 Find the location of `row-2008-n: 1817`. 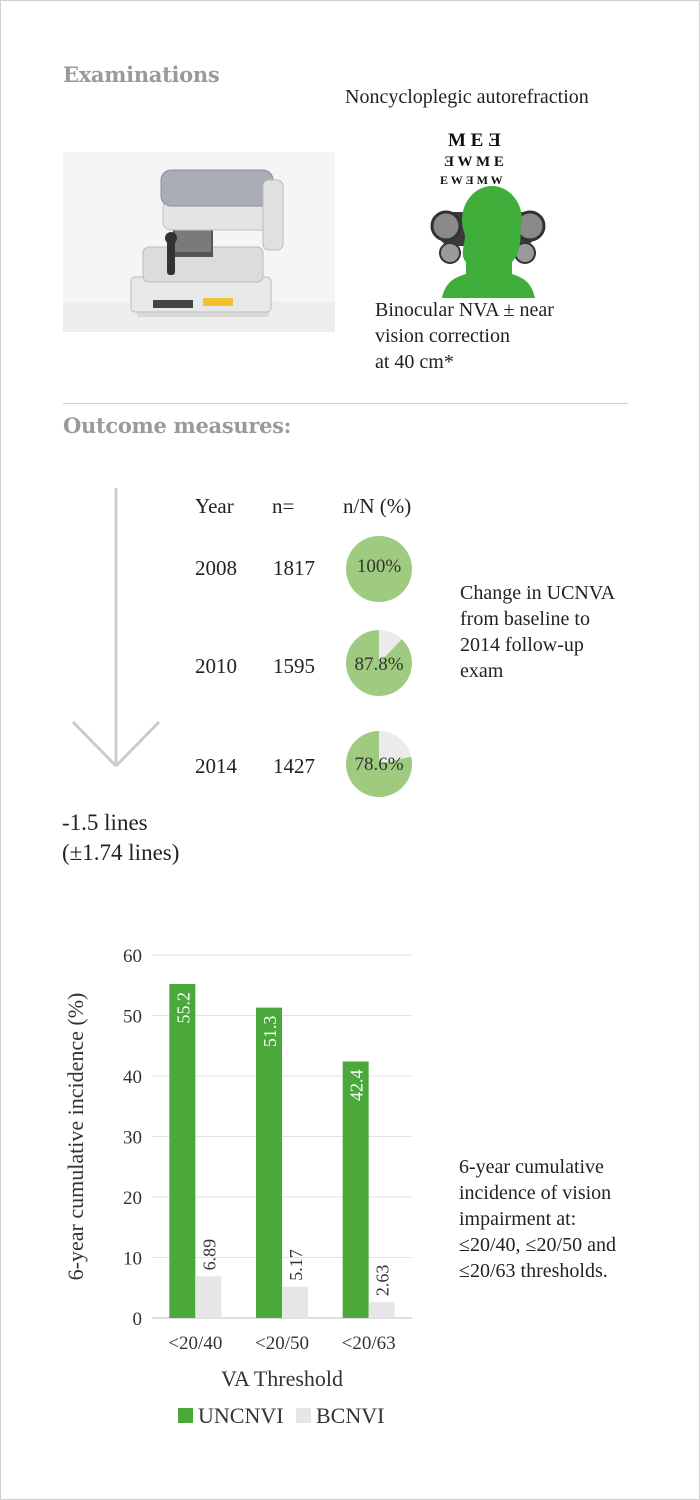

row-2008-n: 1817 is located at coordinates (294, 568).